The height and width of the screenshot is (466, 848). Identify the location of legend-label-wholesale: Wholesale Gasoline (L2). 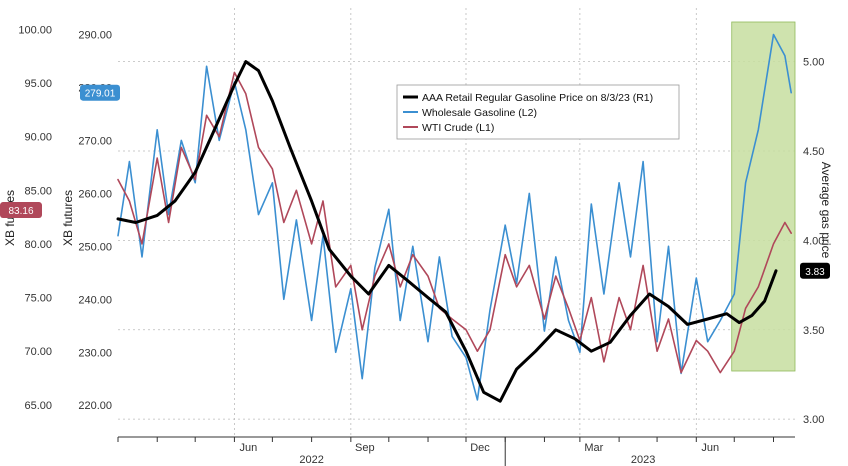
(479, 113).